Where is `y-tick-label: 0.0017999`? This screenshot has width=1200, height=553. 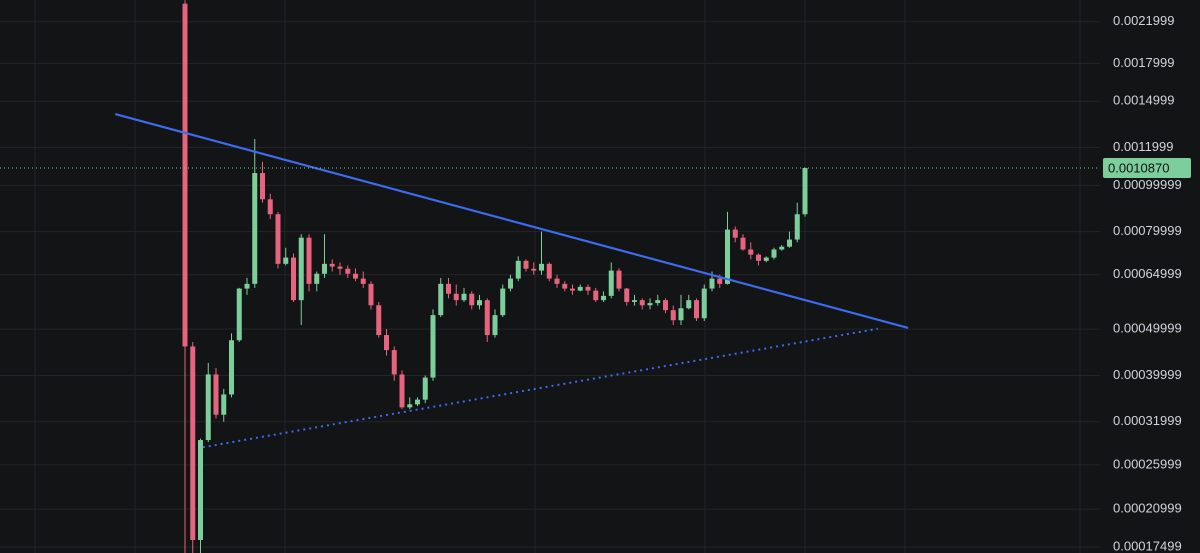 y-tick-label: 0.0017999 is located at coordinates (1143, 62).